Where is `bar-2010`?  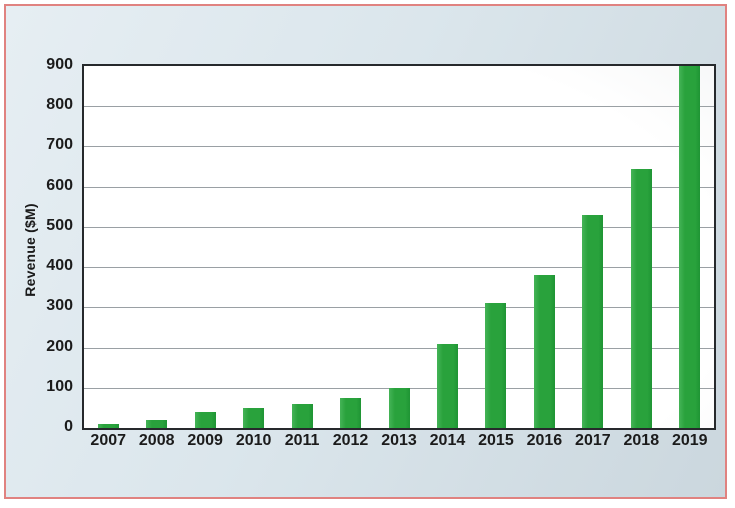
bar-2010 is located at coordinates (254, 417).